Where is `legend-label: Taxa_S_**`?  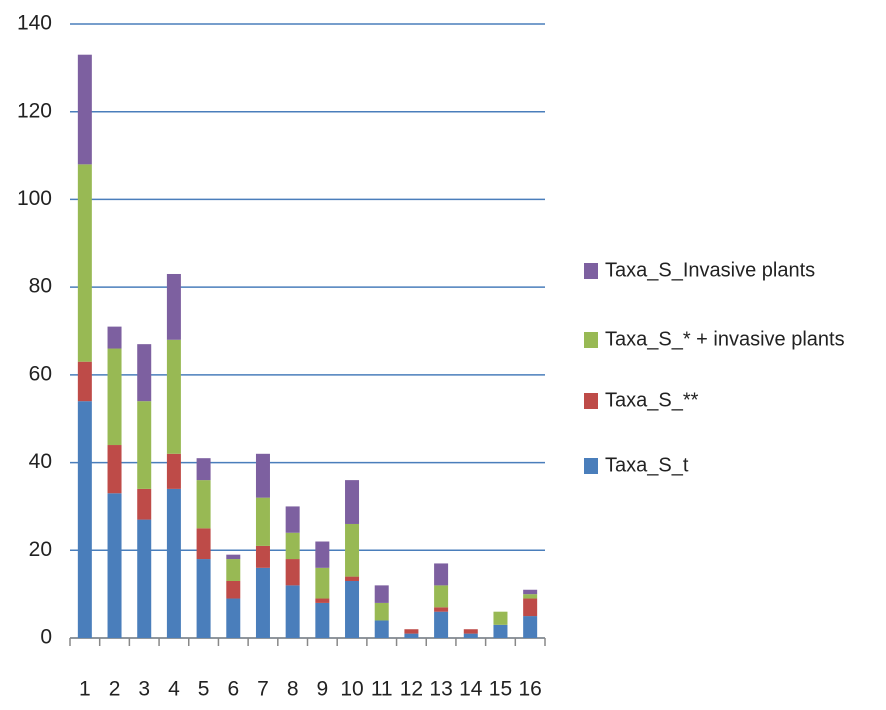 legend-label: Taxa_S_** is located at coordinates (652, 400).